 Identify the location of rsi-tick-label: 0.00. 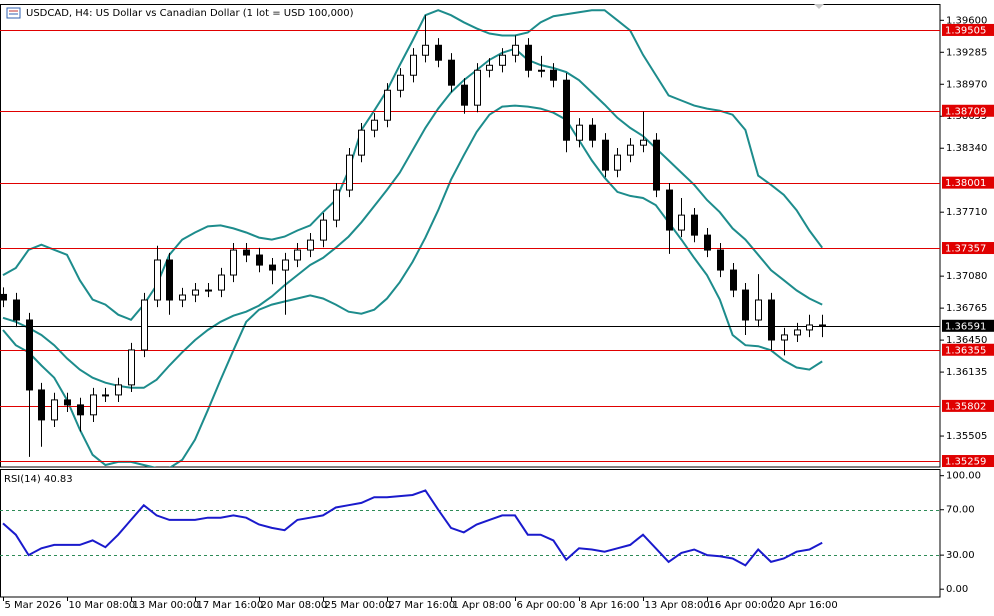
(957, 589).